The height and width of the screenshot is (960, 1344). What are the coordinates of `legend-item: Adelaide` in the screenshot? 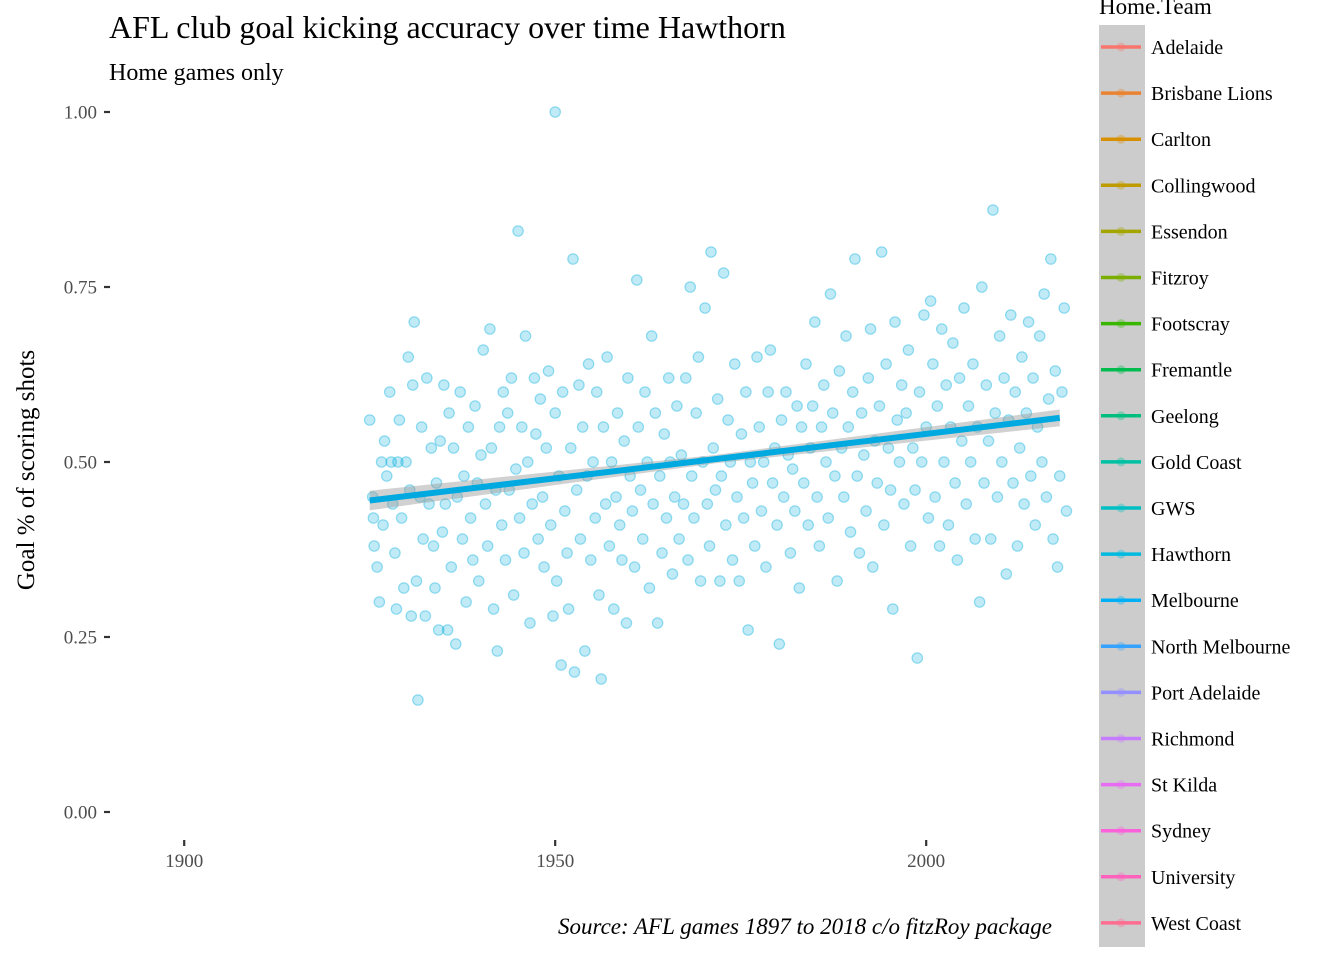 It's located at (1162, 48).